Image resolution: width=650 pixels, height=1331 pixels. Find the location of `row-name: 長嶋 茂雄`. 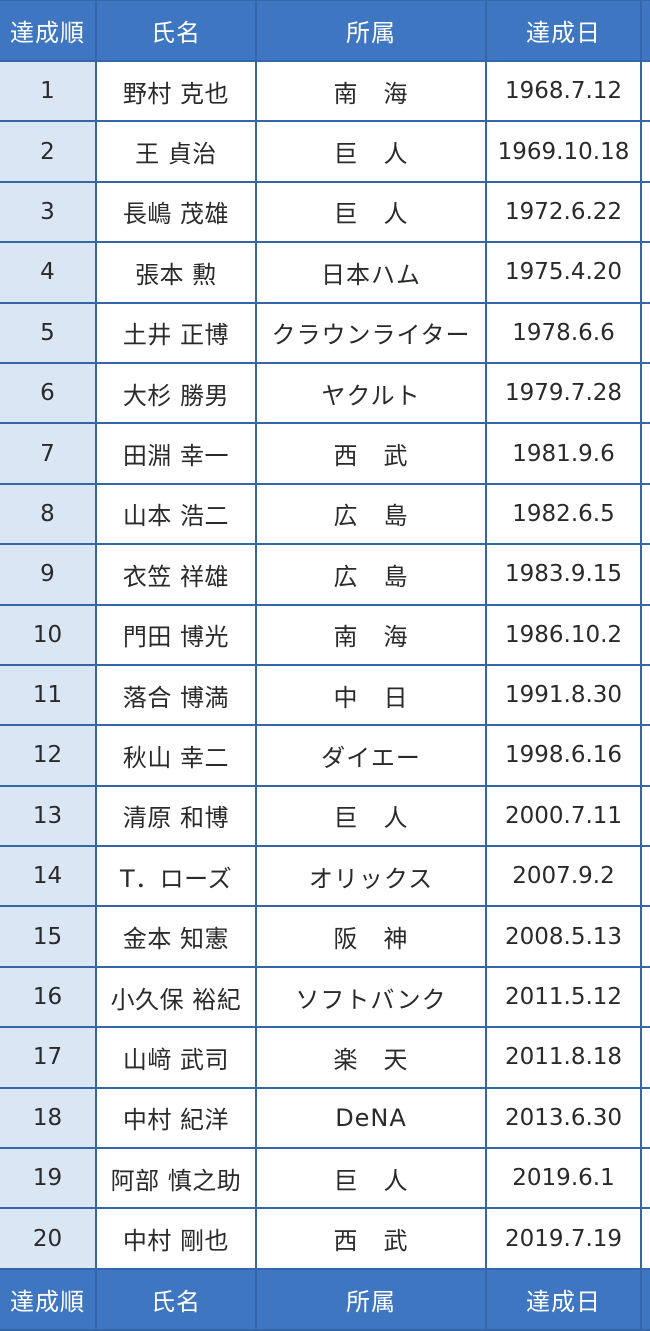

row-name: 長嶋 茂雄 is located at coordinates (176, 212).